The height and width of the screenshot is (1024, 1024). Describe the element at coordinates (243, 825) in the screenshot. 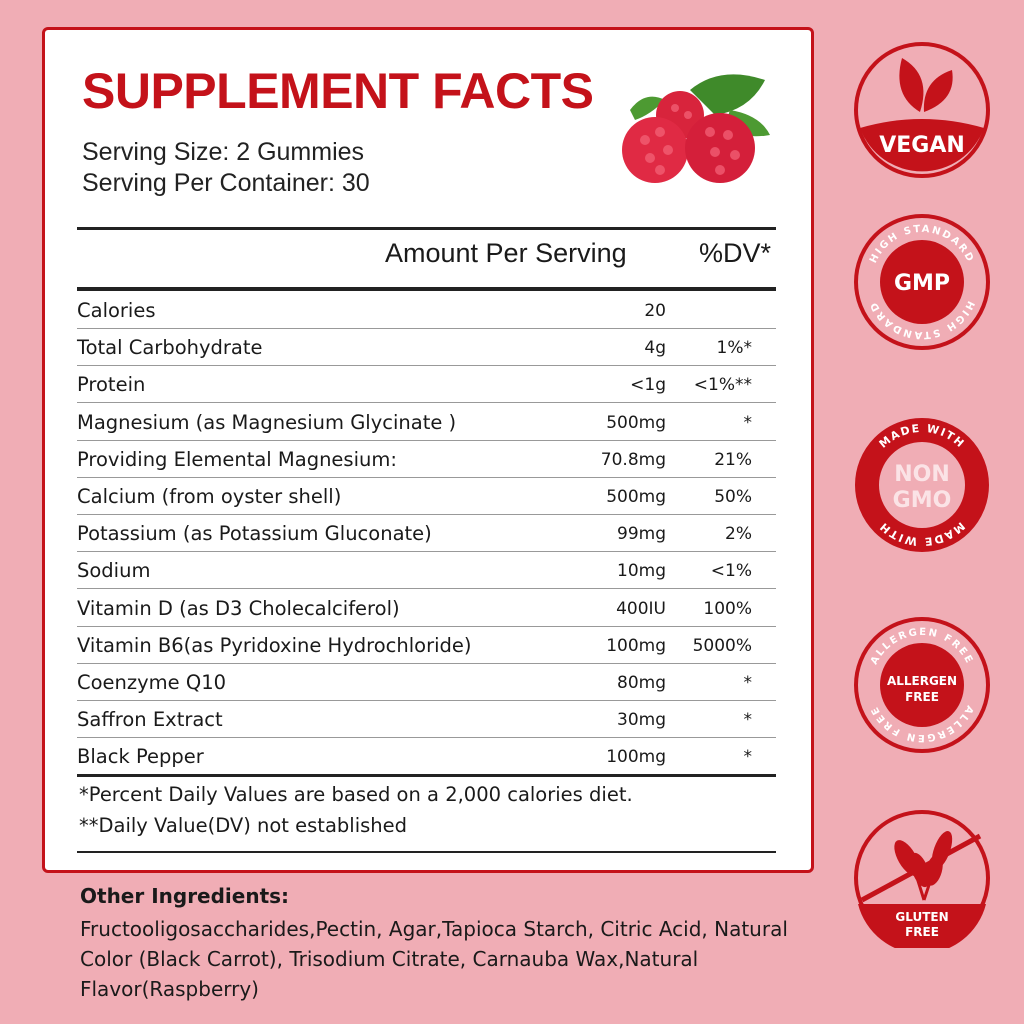

I see `footnote-not-established: **Daily Value(DV) not established` at that location.